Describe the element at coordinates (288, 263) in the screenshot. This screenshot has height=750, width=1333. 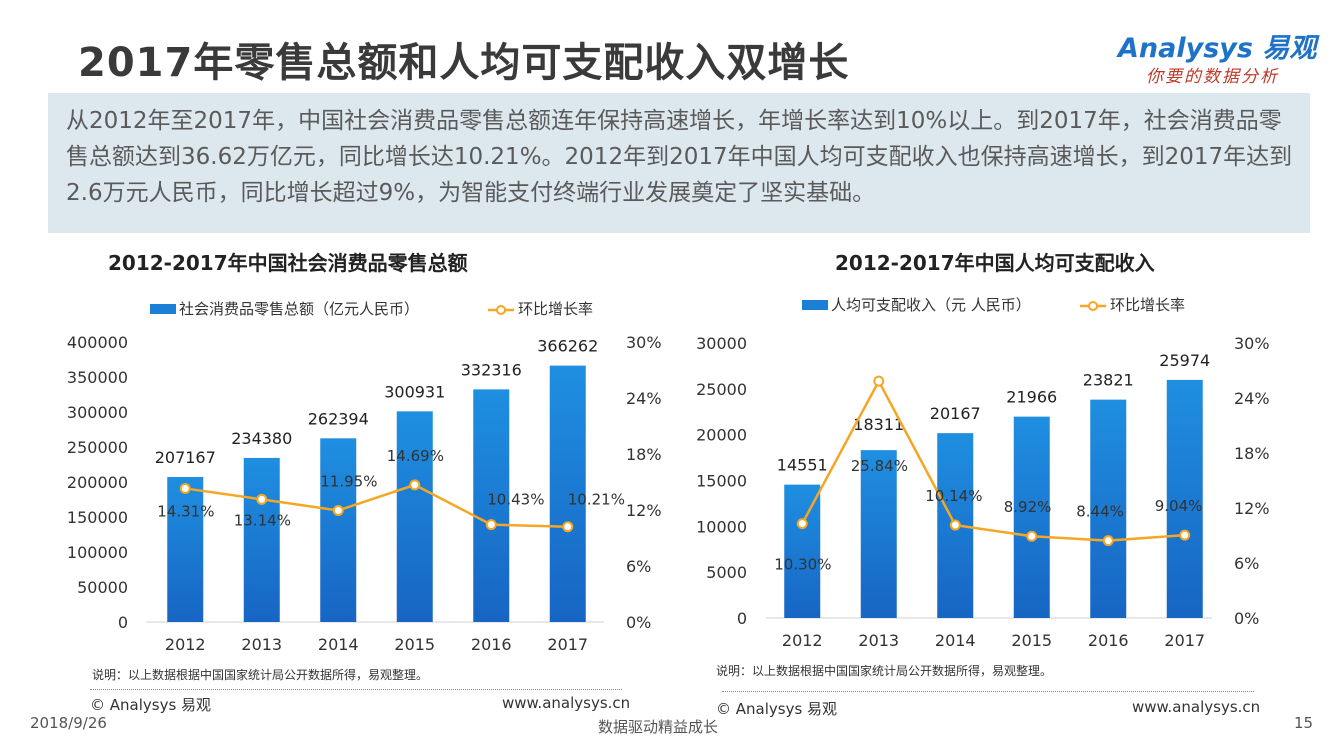
I see `chart-title-retail: 2012-2017年中国社会消费品零售总额` at that location.